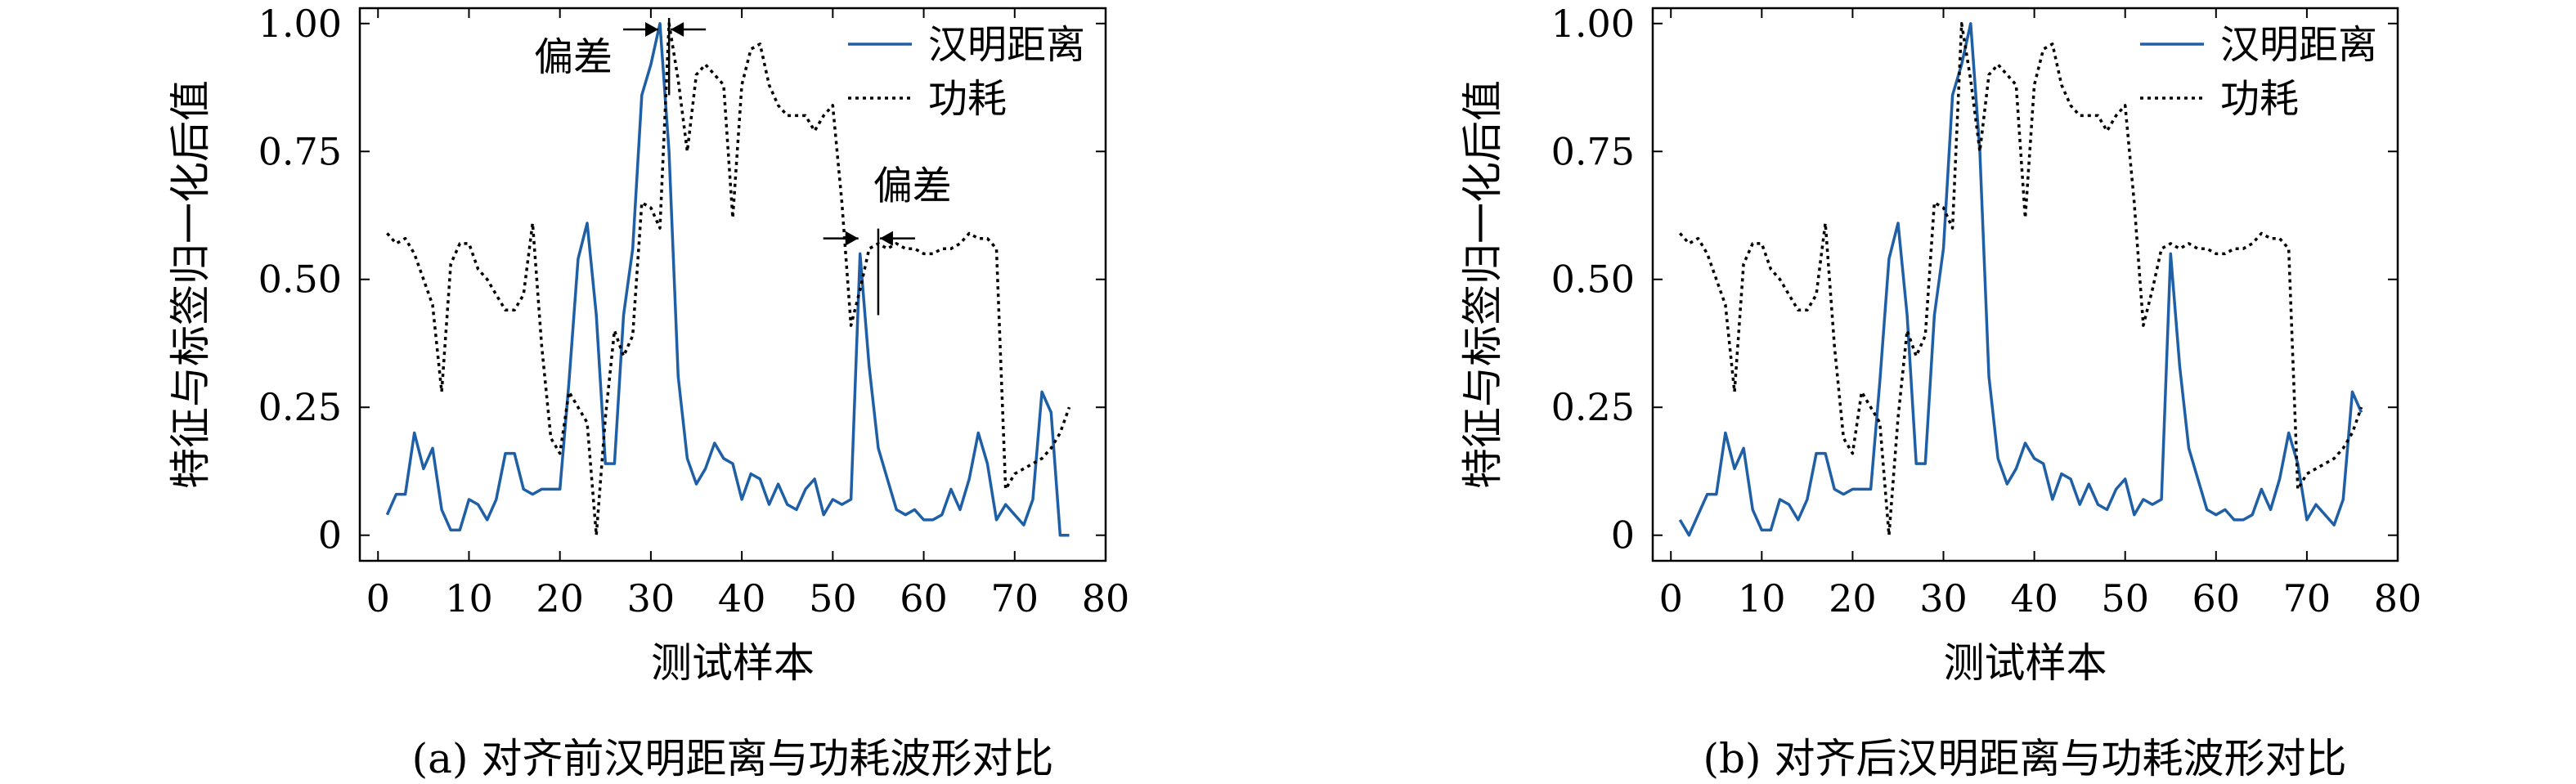 This screenshot has height=784, width=2576. I want to click on panel-caption: (a) 对齐前汉明距离与功耗波形对比, so click(733, 758).